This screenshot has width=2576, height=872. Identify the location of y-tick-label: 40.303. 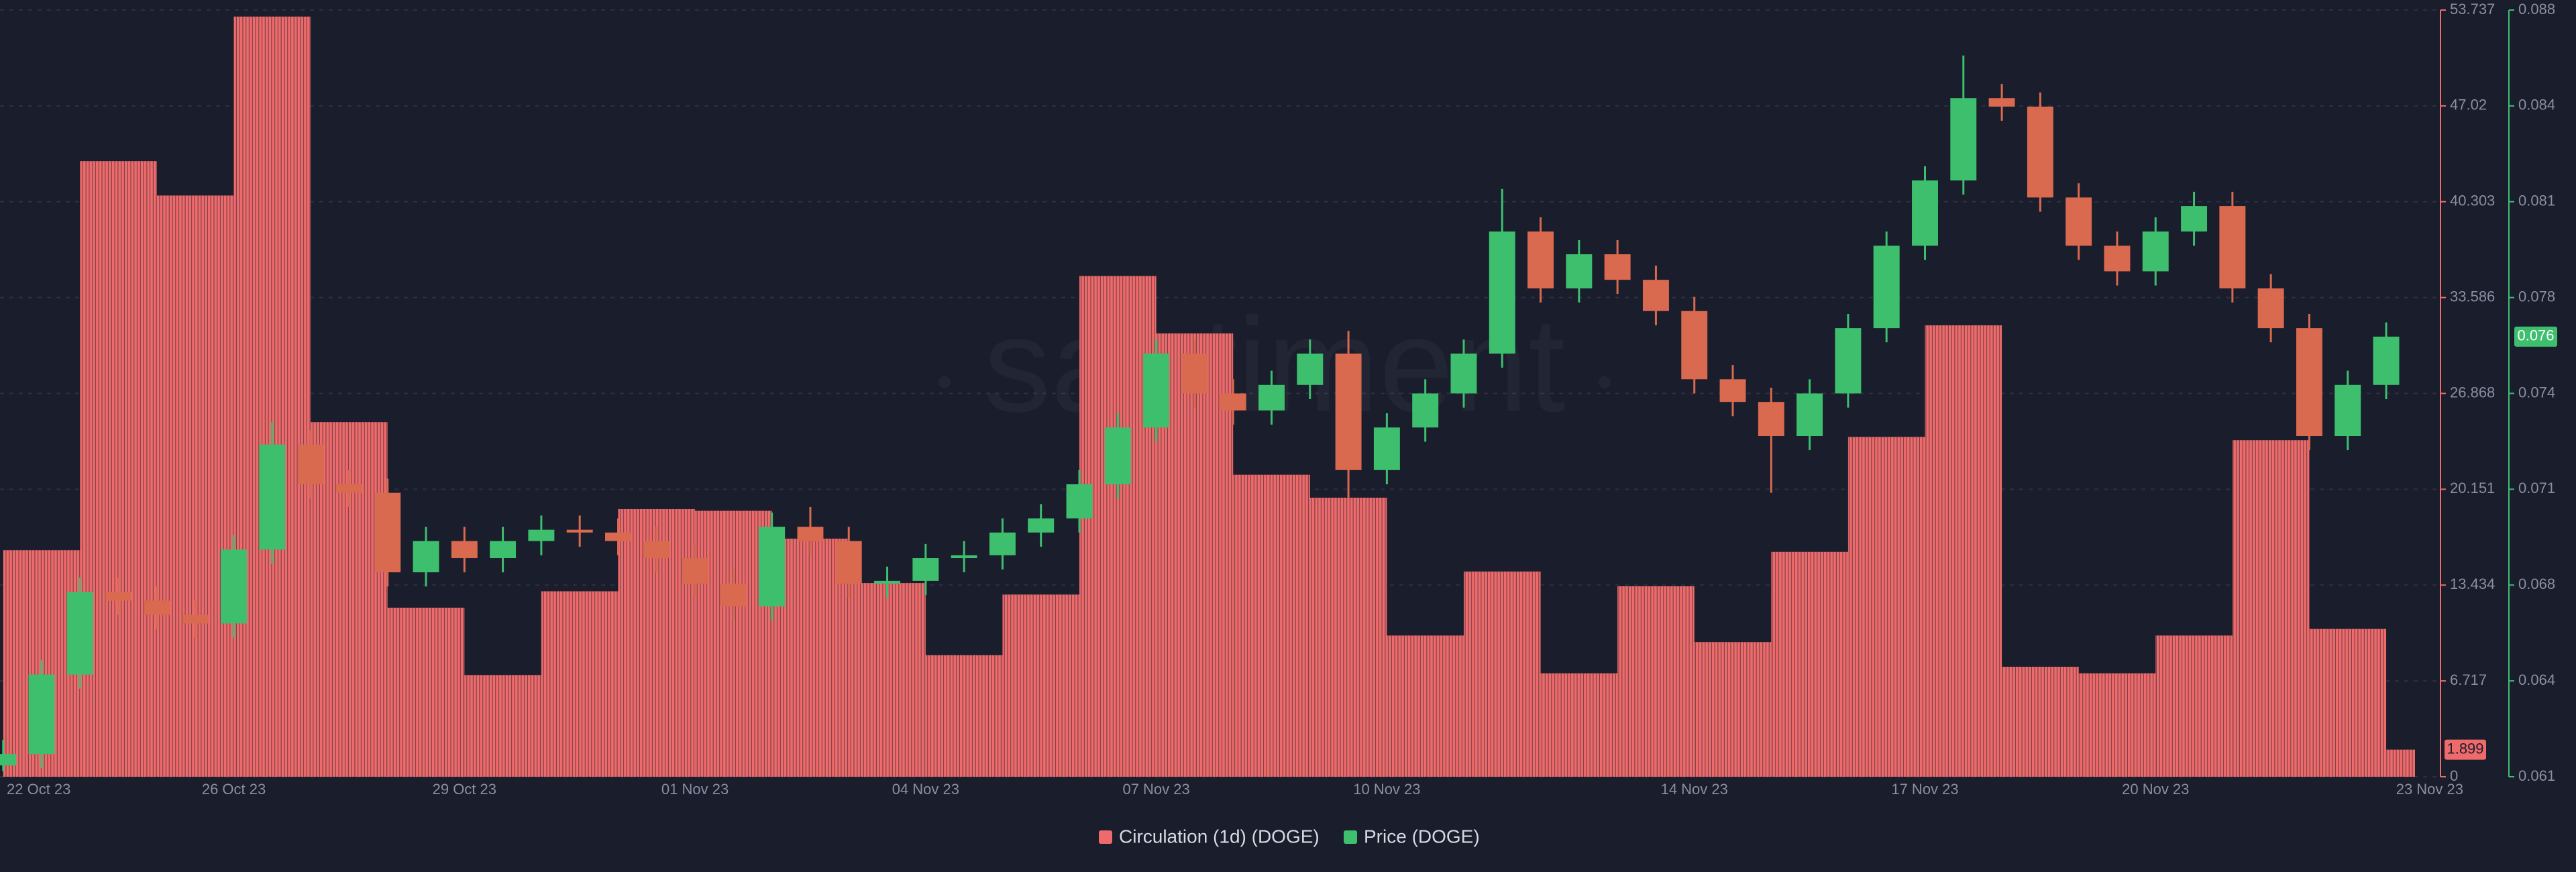
(2472, 201).